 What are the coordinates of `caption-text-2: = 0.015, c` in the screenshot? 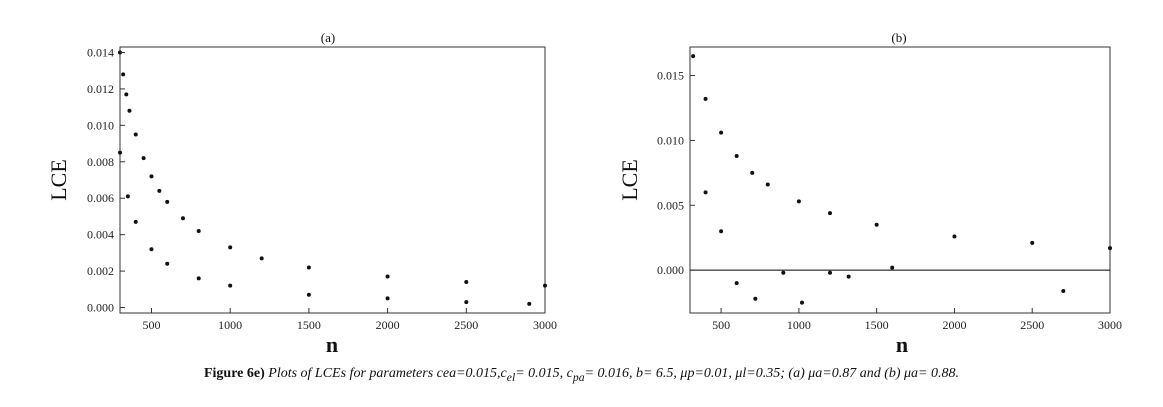 It's located at (544, 373).